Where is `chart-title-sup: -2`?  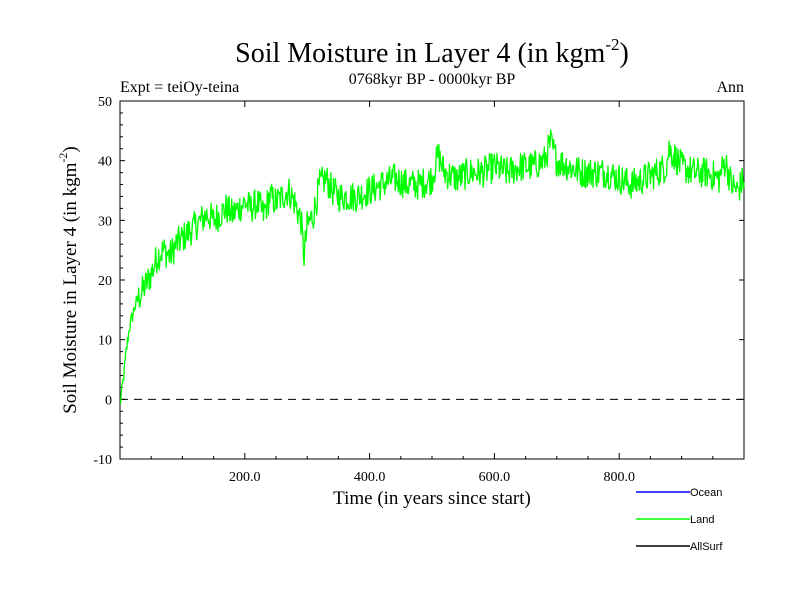 chart-title-sup: -2 is located at coordinates (612, 44).